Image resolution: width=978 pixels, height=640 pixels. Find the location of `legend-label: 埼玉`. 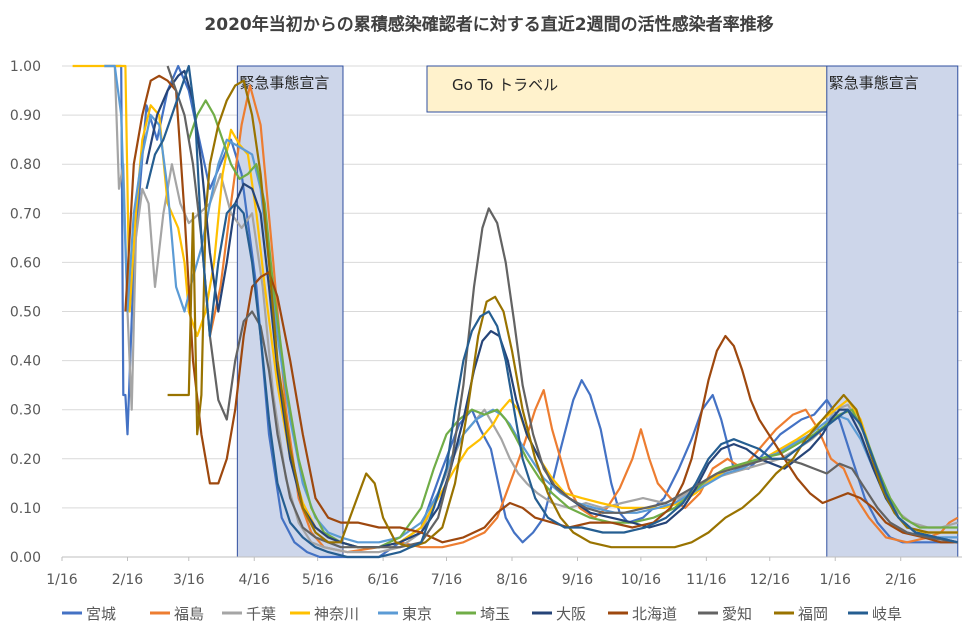

legend-label: 埼玉 is located at coordinates (495, 614).